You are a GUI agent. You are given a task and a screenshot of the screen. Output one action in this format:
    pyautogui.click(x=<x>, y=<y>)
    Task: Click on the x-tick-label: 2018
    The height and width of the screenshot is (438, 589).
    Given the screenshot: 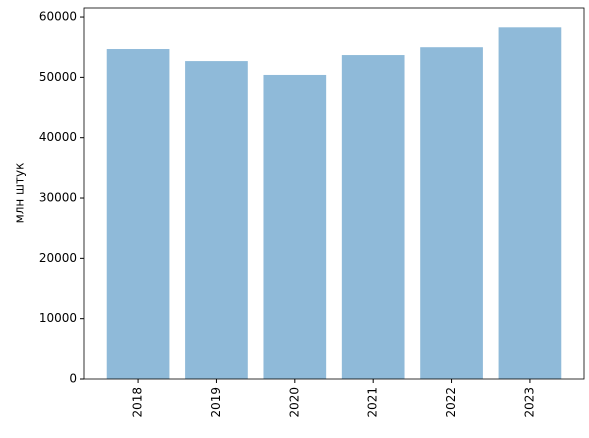 What is the action you would take?
    pyautogui.click(x=138, y=402)
    